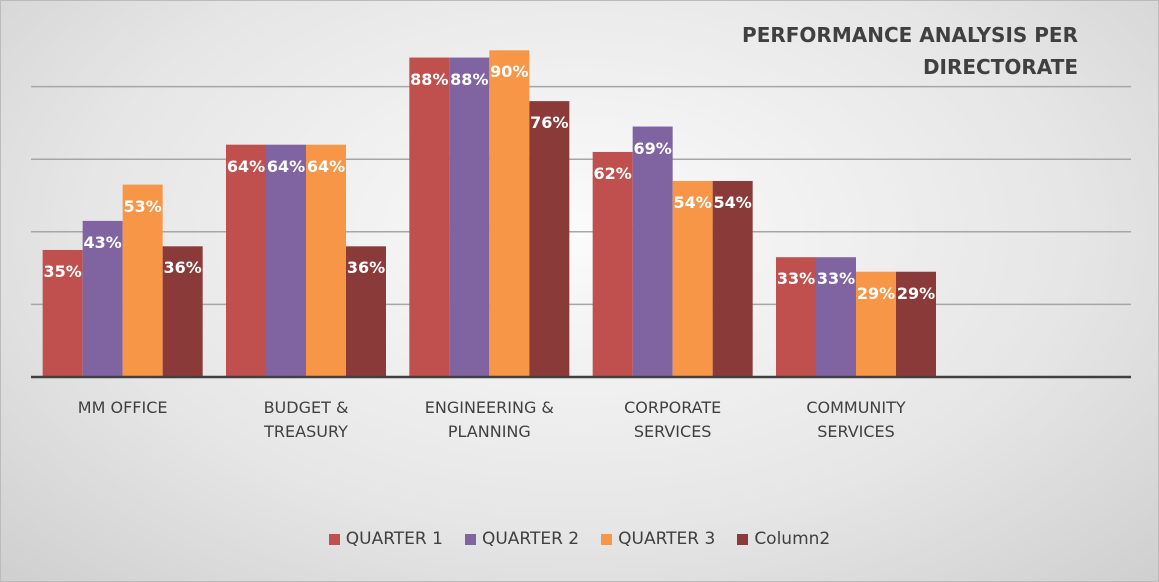 This screenshot has height=582, width=1159. I want to click on legend-item: Column2, so click(783, 539).